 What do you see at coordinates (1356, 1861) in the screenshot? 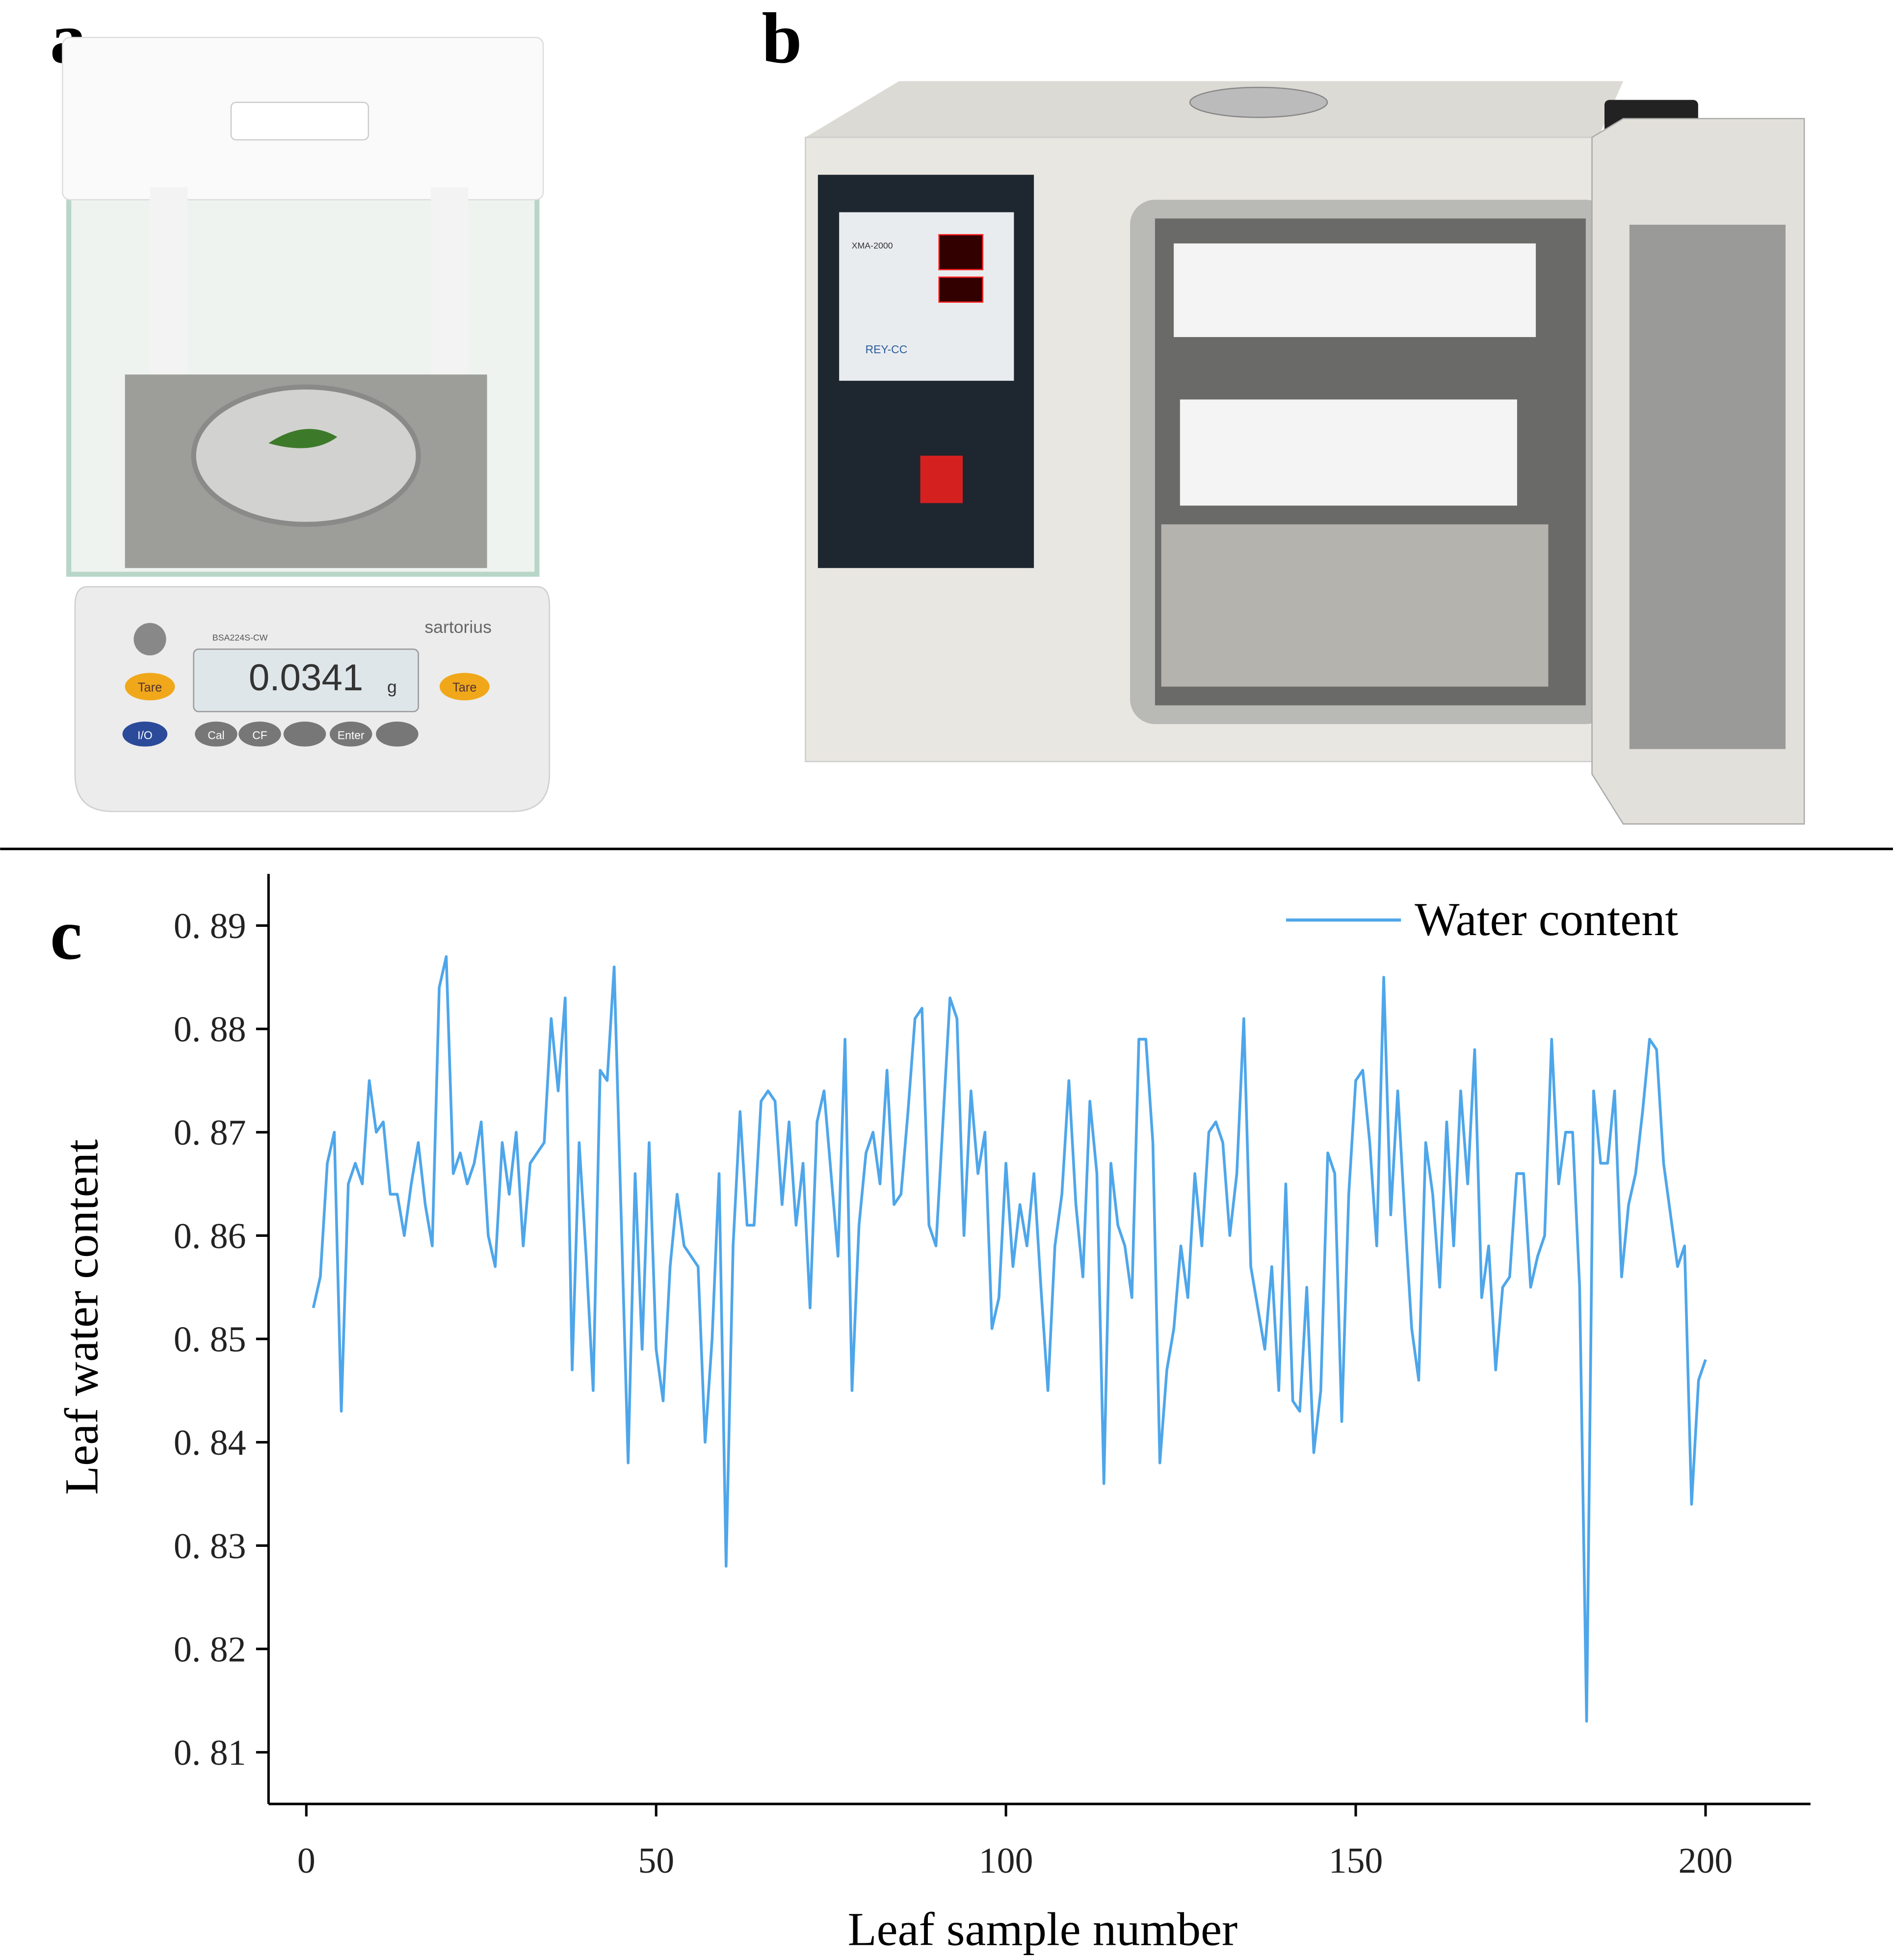
I see `x-tick-label: 150` at bounding box center [1356, 1861].